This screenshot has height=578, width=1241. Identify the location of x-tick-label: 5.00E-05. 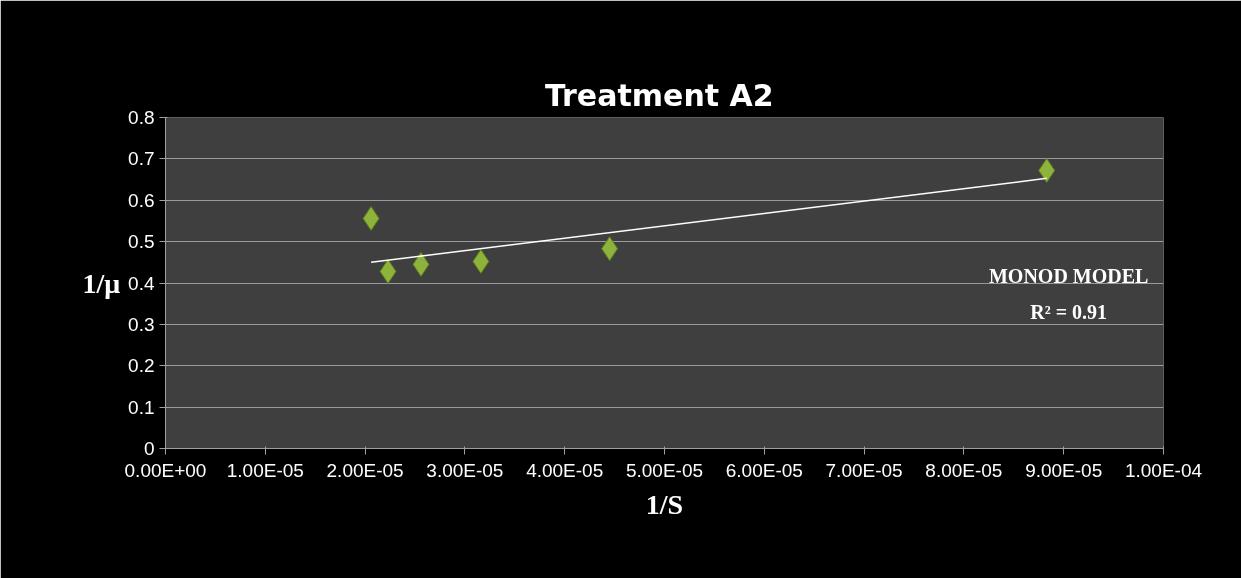
(664, 470).